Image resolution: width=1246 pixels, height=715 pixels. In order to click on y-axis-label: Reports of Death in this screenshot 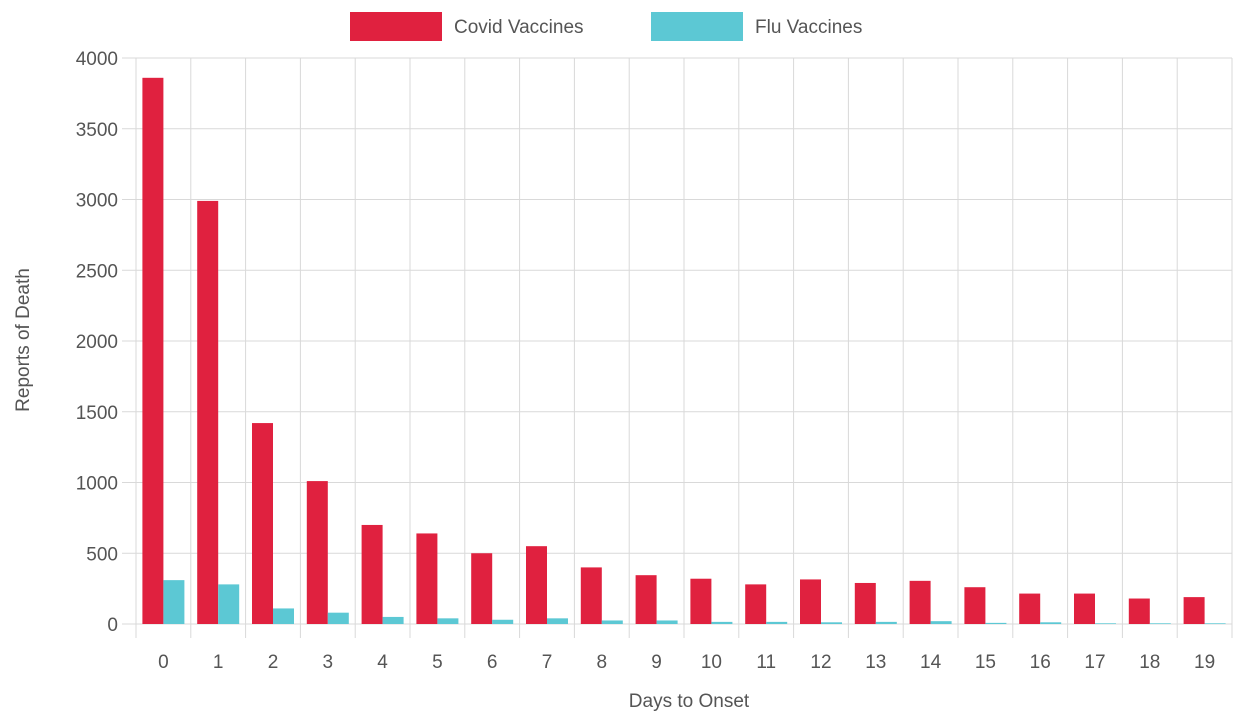, I will do `click(23, 340)`.